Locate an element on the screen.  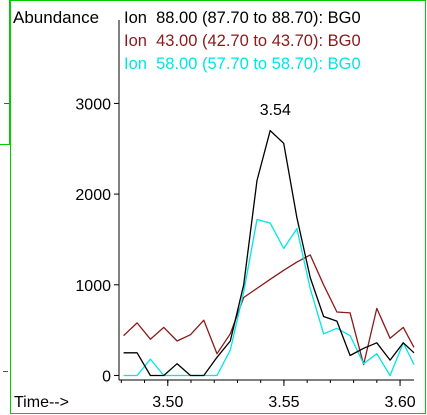
peak-annotation: 3.54 is located at coordinates (275, 110).